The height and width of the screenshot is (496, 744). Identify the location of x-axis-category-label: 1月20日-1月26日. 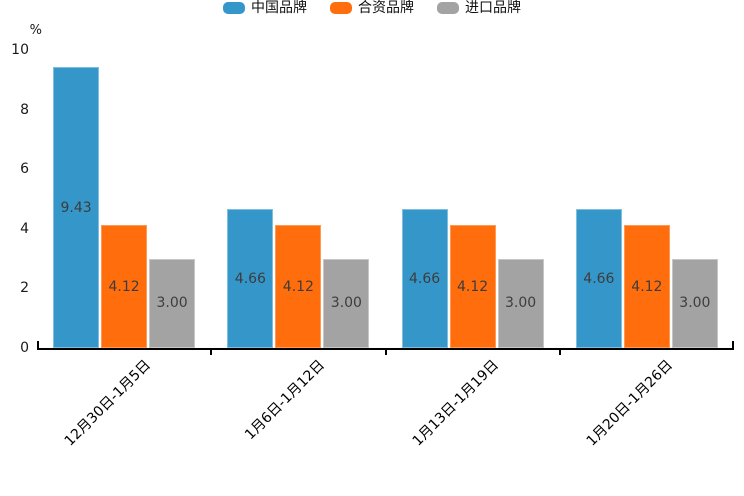
(630, 403).